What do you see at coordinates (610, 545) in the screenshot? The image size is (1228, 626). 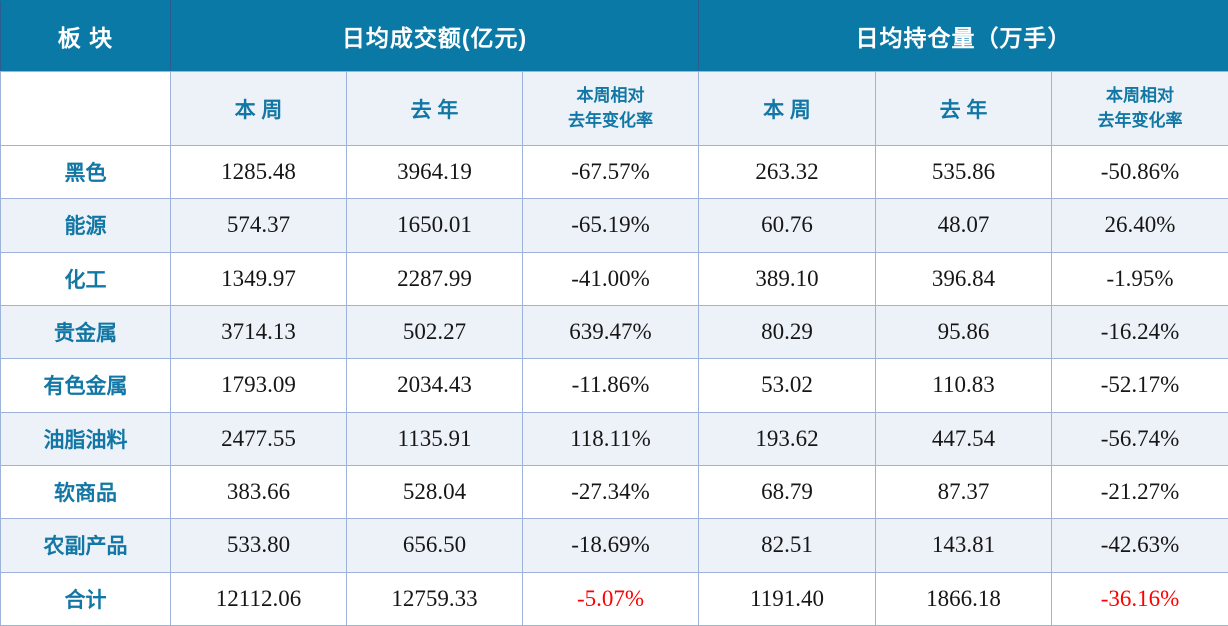 I see `cell-turnover-change: -18.69%` at bounding box center [610, 545].